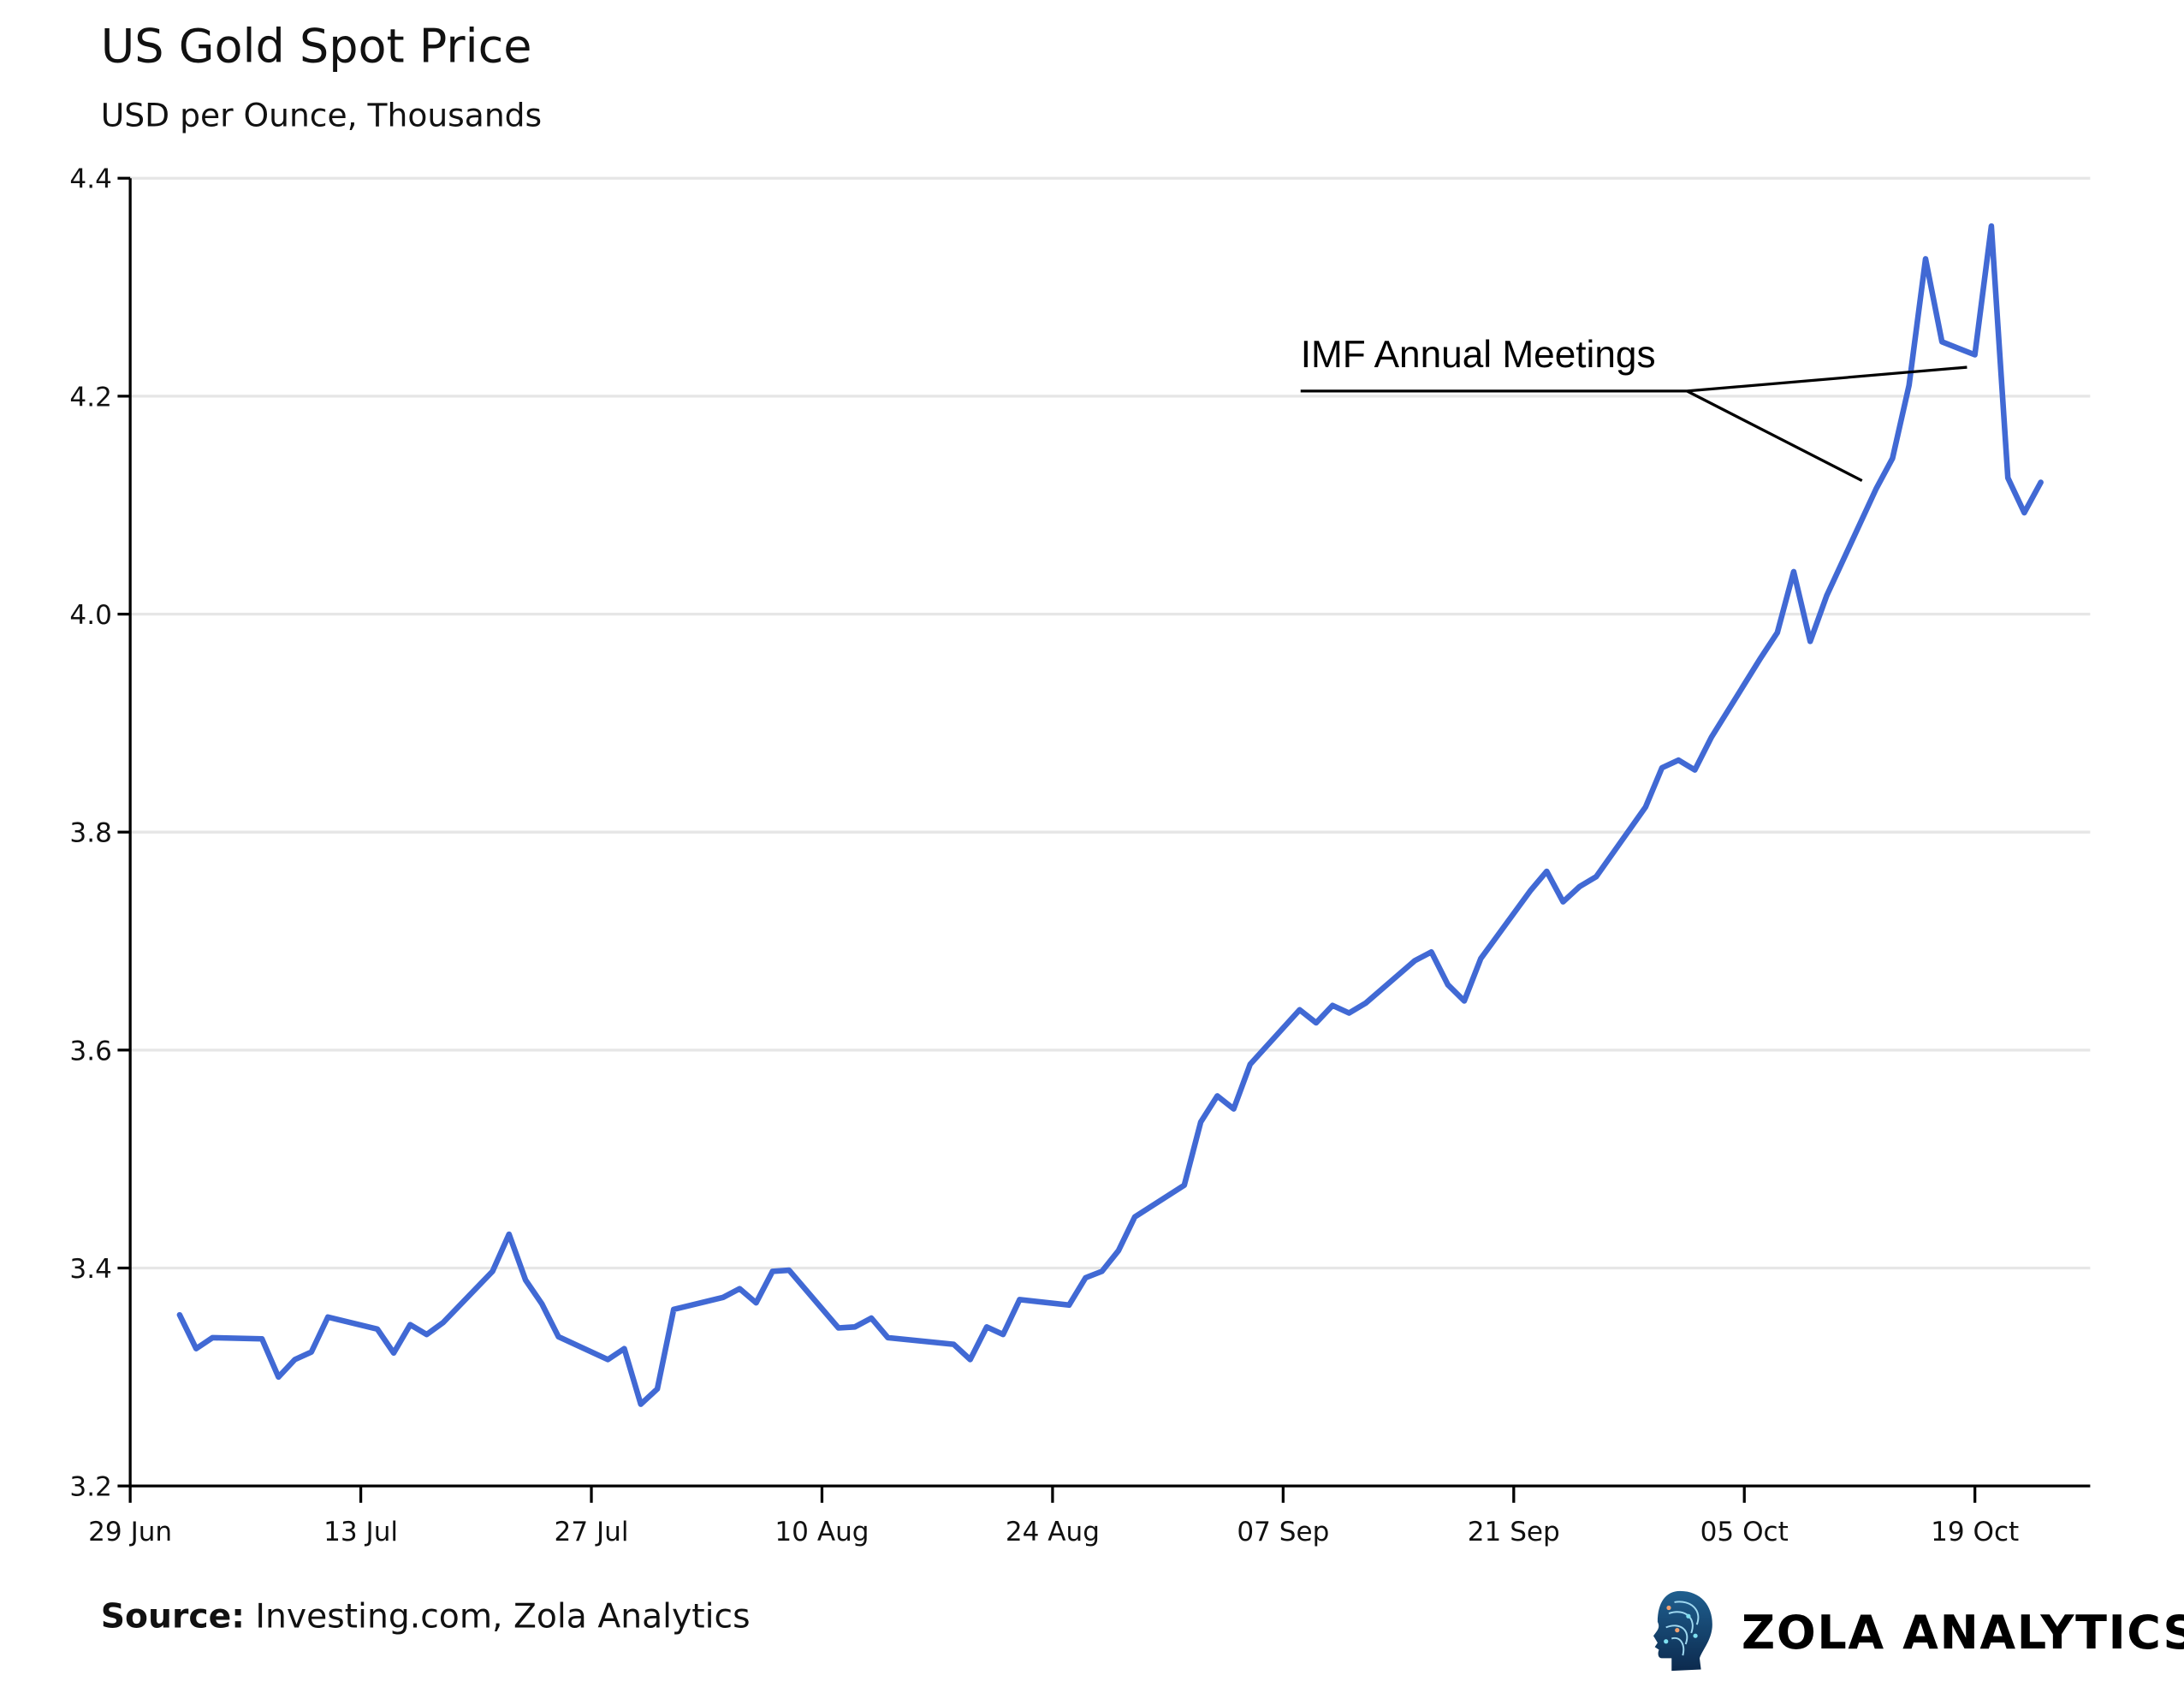 This screenshot has height=1681, width=2184. Describe the element at coordinates (1745, 1532) in the screenshot. I see `x-tick-label: 05 Oct` at that location.